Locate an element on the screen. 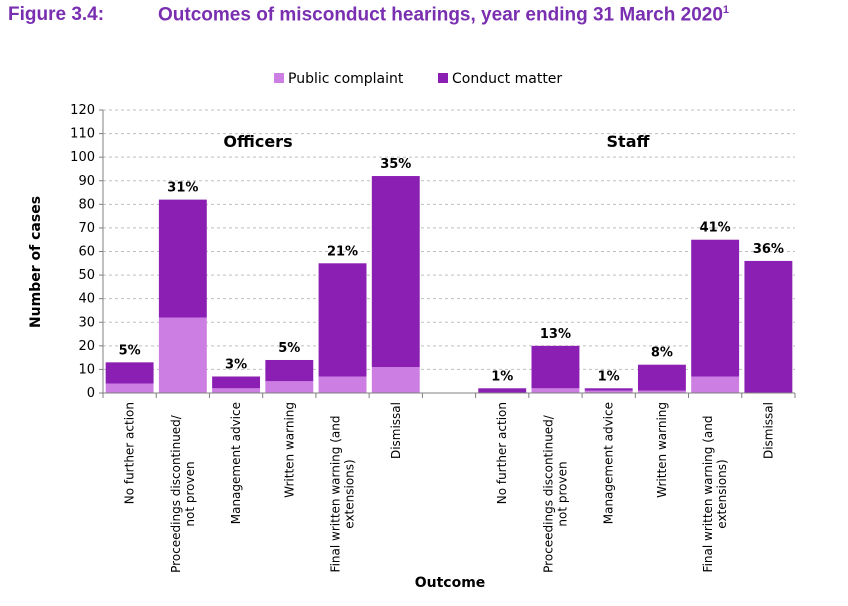 Image resolution: width=848 pixels, height=606 pixels. legend-swatch-conduct-matter is located at coordinates (443, 78).